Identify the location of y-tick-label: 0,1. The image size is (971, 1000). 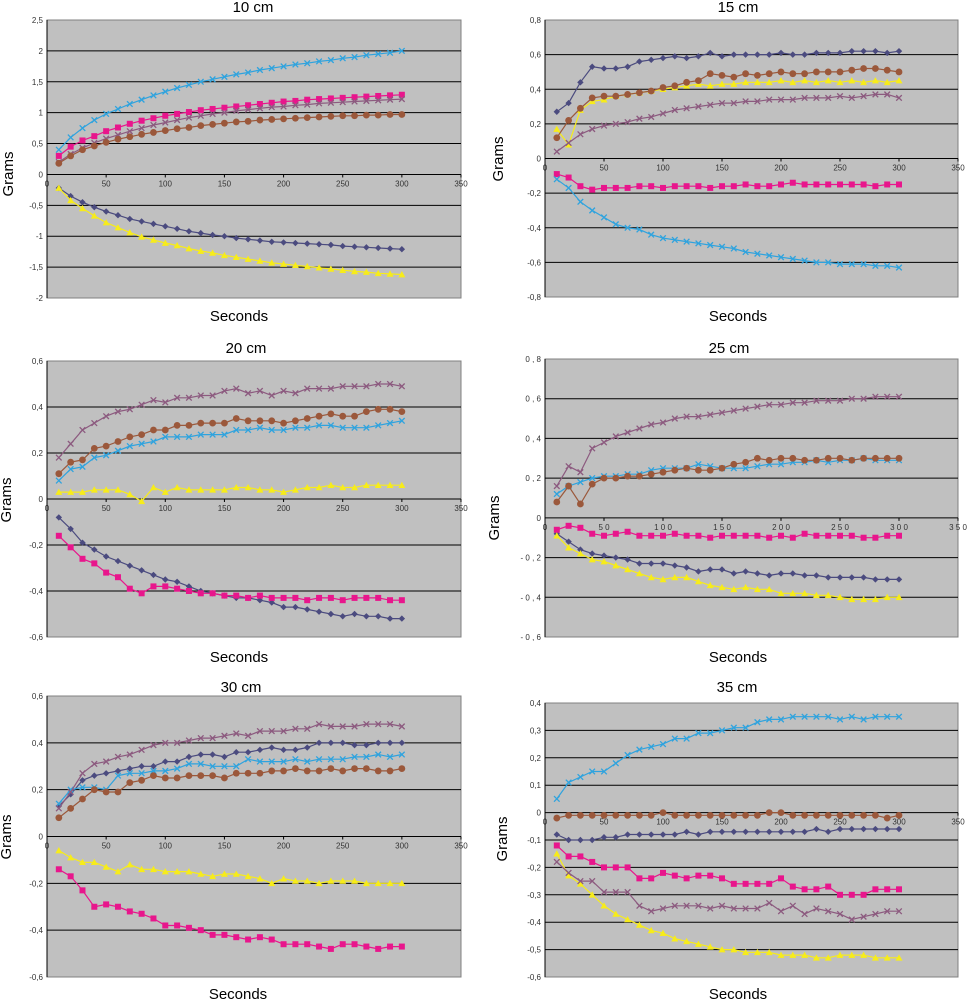
(536, 785).